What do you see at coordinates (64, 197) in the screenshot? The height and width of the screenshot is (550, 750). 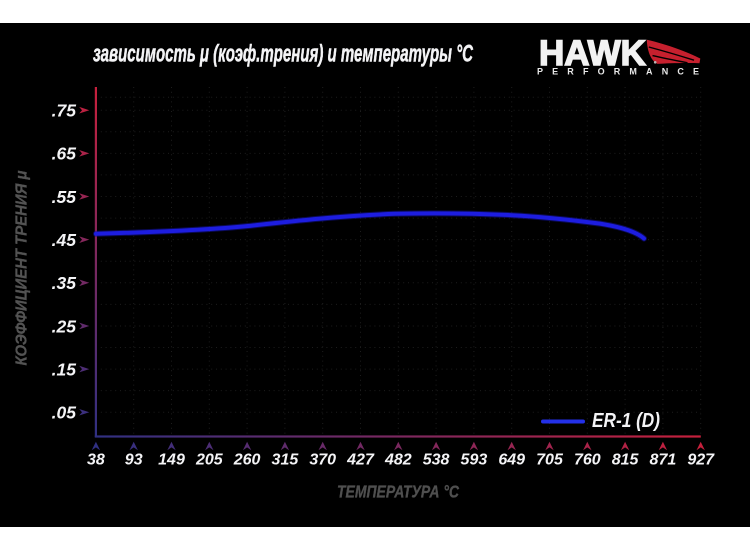 I see `svg-text: .55` at bounding box center [64, 197].